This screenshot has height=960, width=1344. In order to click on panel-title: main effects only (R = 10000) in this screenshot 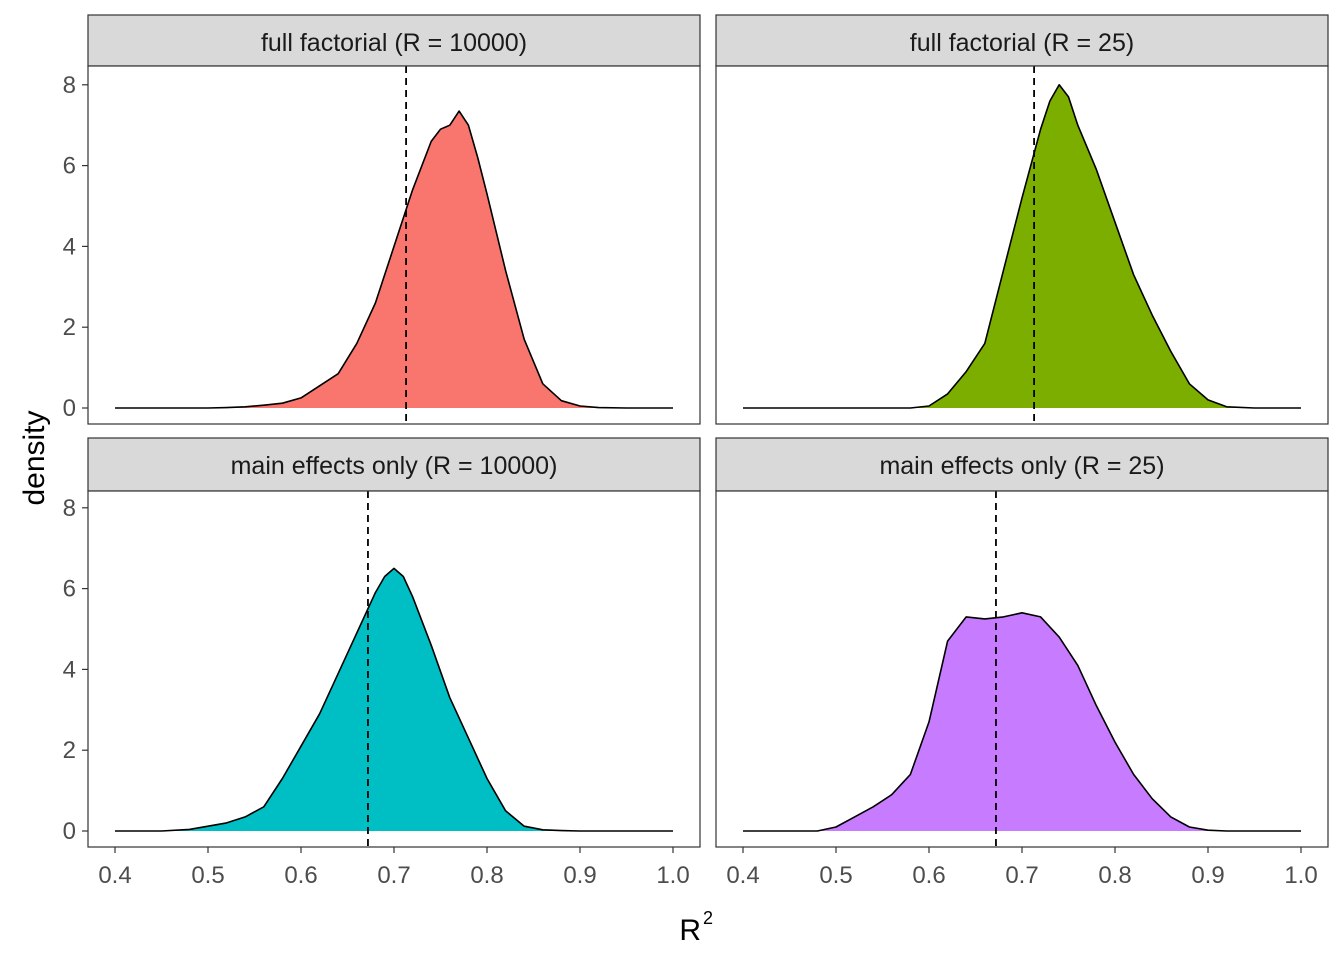, I will do `click(394, 466)`.